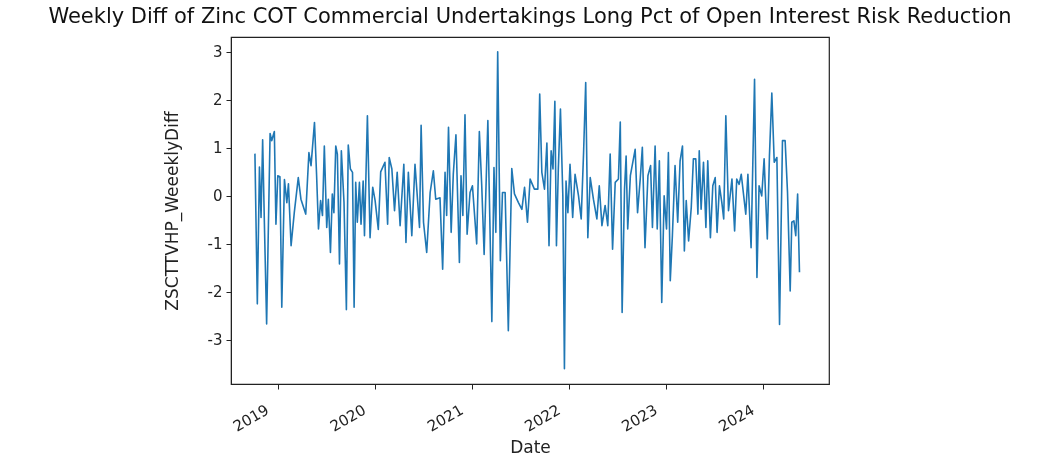 The width and height of the screenshot is (1051, 461). Describe the element at coordinates (530, 446) in the screenshot. I see `x-axis-title: Date` at that location.